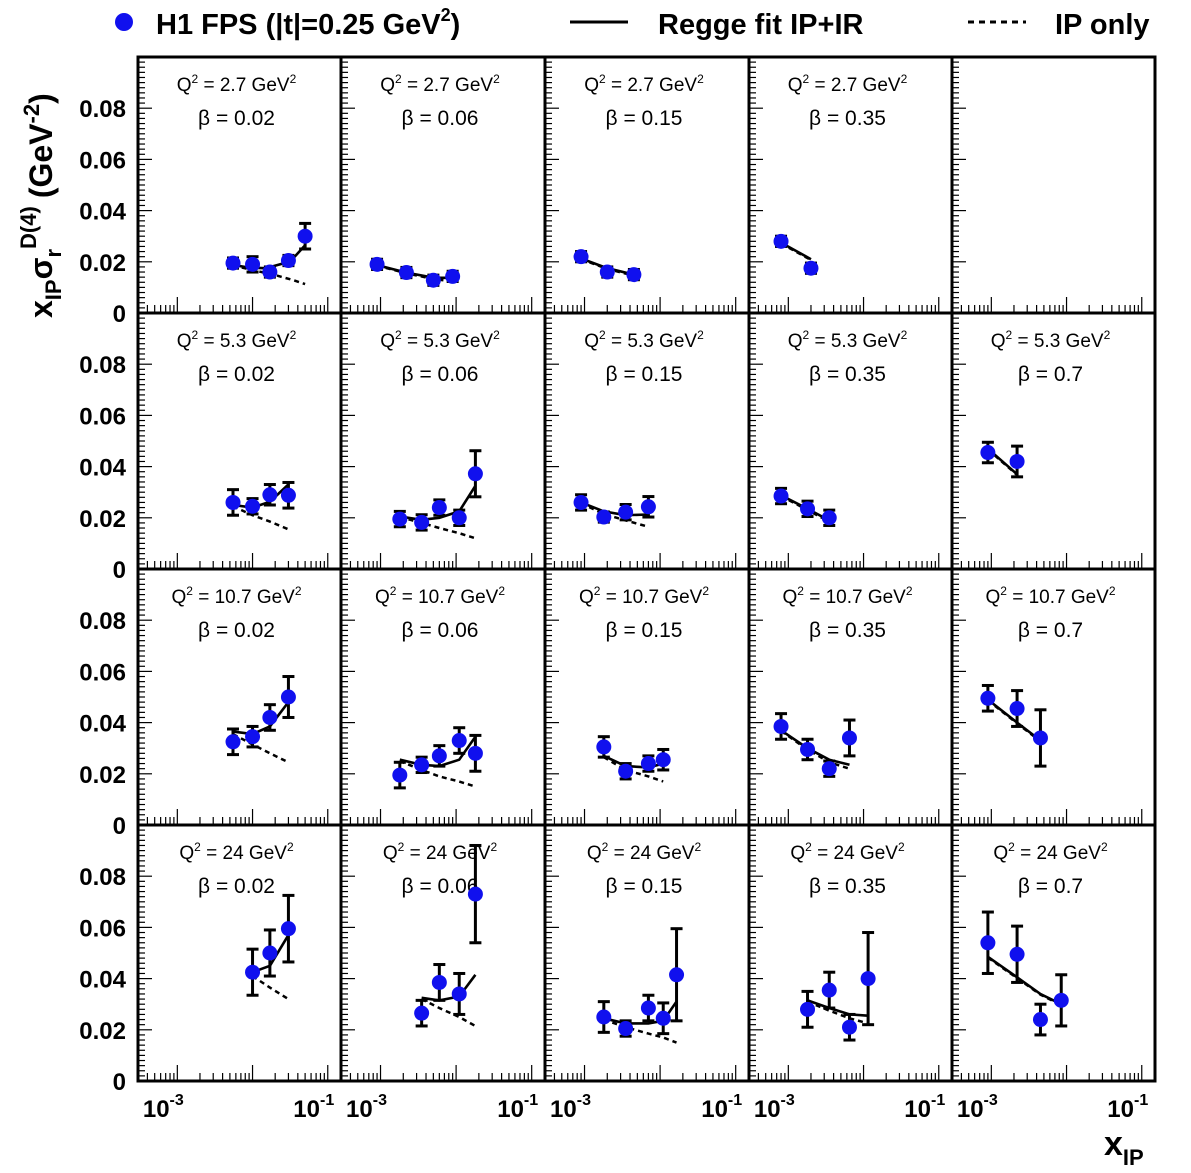 The width and height of the screenshot is (1191, 1173). I want to click on svg-text: xIP, so click(1124, 1147).